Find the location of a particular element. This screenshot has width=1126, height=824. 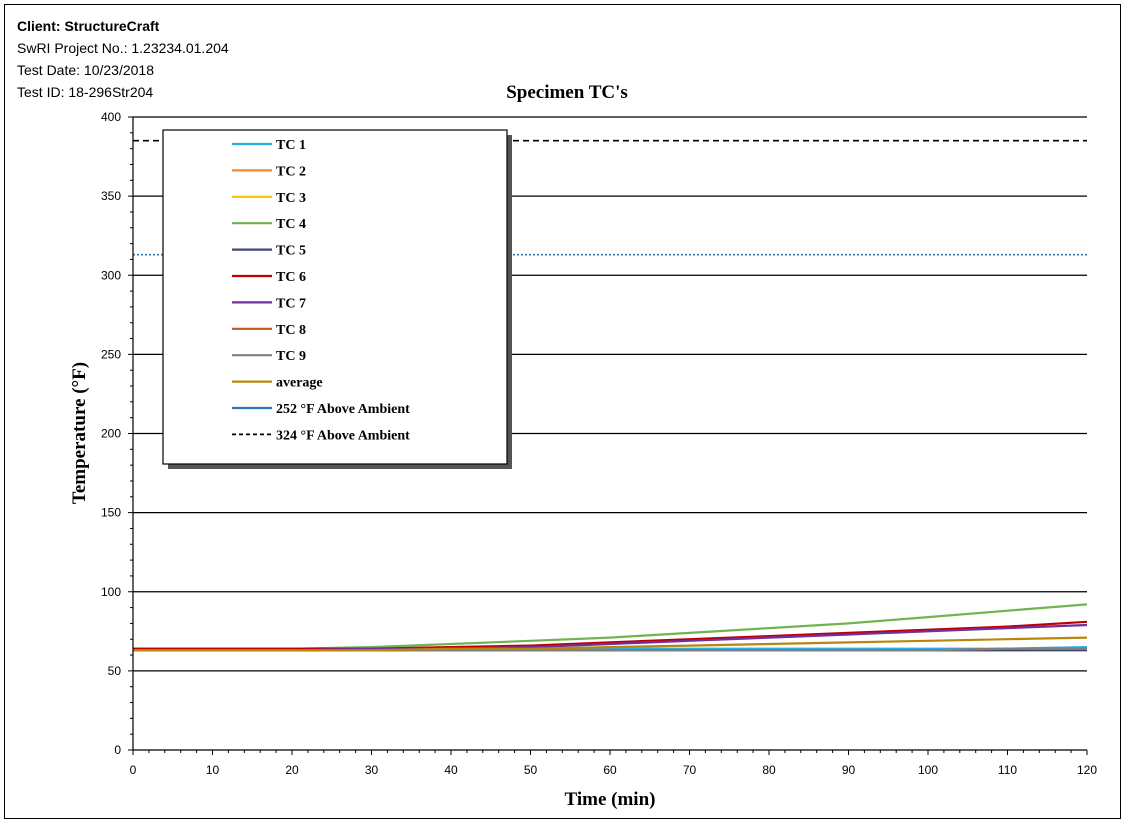

y-tick-label-0: 0 is located at coordinates (117, 750).